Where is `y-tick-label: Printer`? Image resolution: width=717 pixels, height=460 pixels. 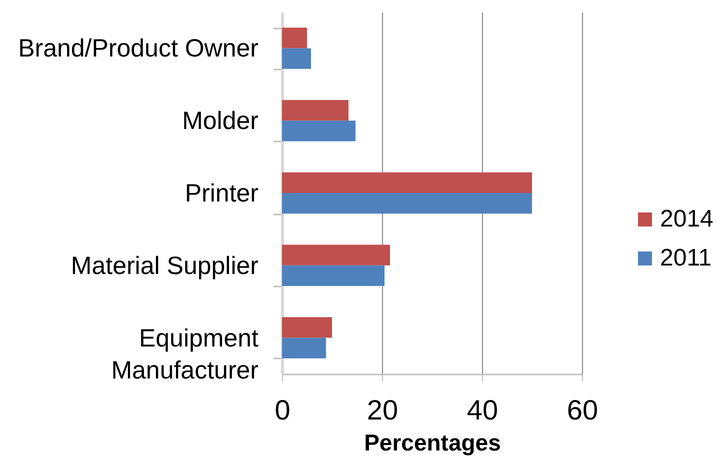
y-tick-label: Printer is located at coordinates (221, 194).